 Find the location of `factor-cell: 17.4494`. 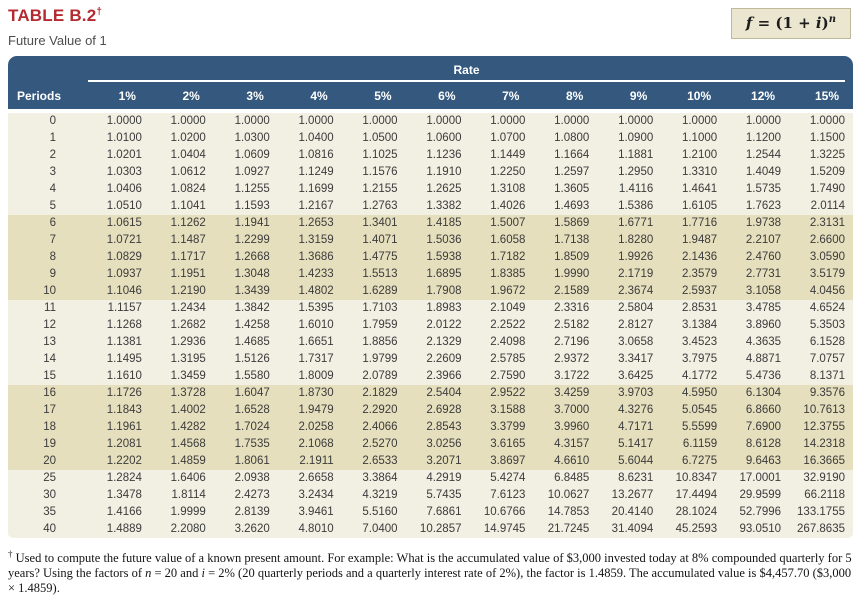

factor-cell: 17.4494 is located at coordinates (696, 495).